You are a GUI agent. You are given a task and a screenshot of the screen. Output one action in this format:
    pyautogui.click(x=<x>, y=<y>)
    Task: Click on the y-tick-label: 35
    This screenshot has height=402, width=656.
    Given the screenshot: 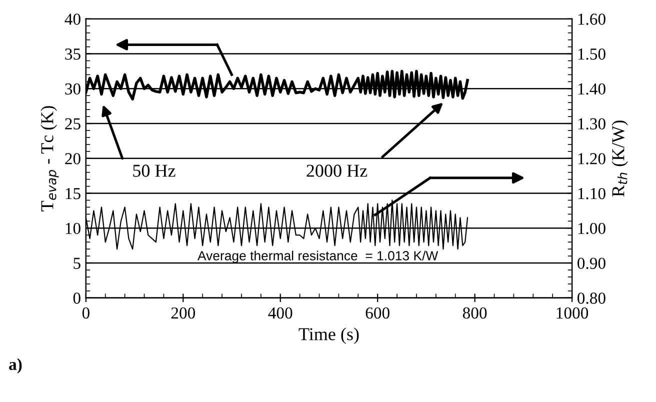 What is the action you would take?
    pyautogui.click(x=72, y=54)
    